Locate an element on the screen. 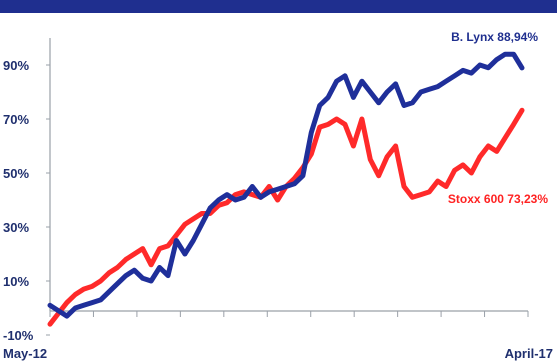  y-tick-label: 10% is located at coordinates (16, 281).